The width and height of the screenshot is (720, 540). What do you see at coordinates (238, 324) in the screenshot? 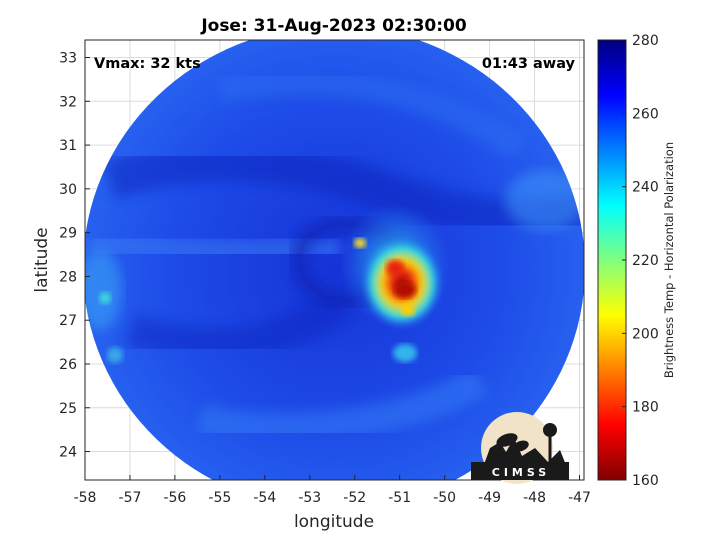
I see `cold-rainband` at bounding box center [238, 324].